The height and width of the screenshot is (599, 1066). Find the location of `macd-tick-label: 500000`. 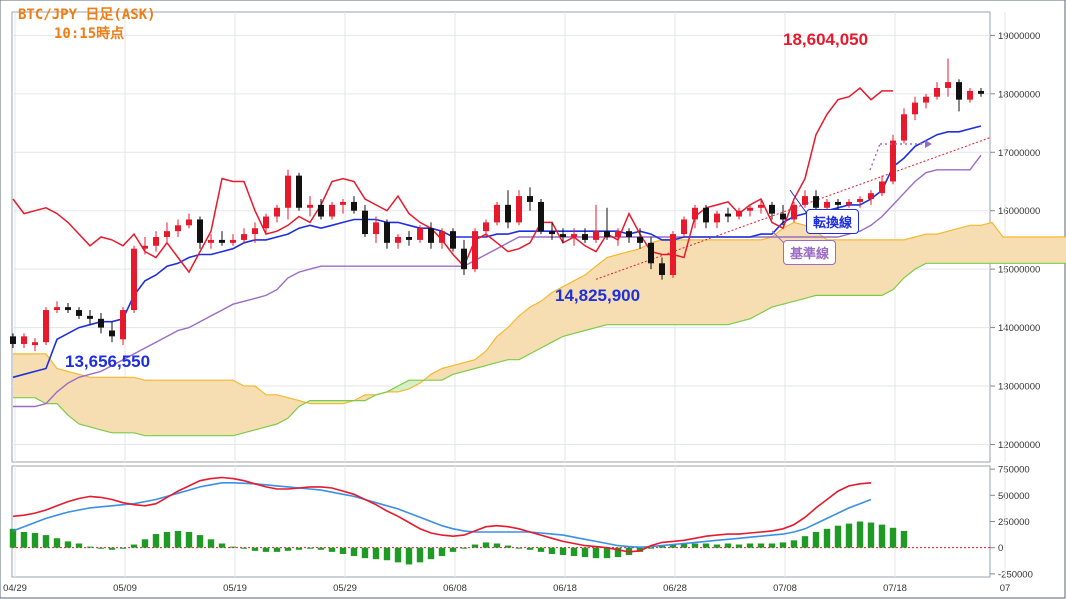

macd-tick-label: 500000 is located at coordinates (1014, 496).